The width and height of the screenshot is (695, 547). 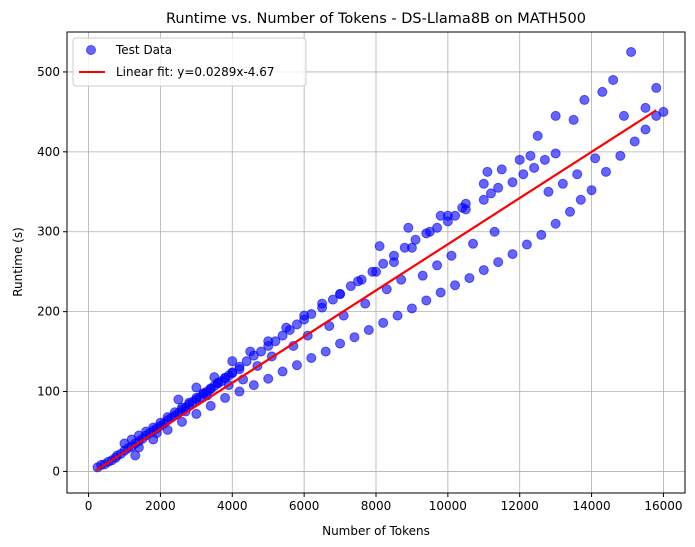 What do you see at coordinates (48, 392) in the screenshot?
I see `y-tick-label: 100` at bounding box center [48, 392].